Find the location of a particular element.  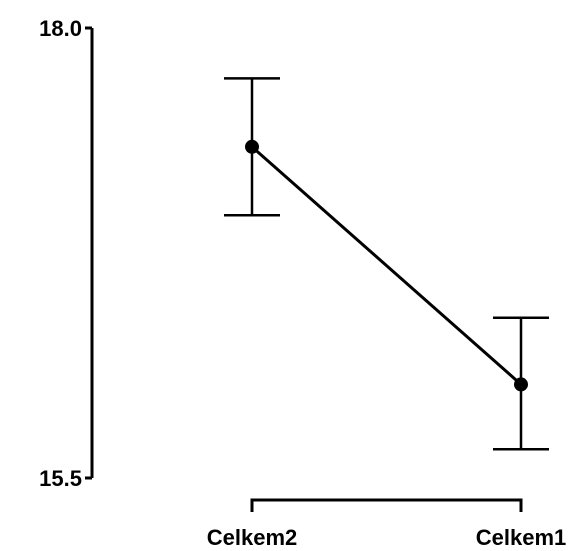

x-axis: Celkem2 Celkem1 is located at coordinates (387, 524).